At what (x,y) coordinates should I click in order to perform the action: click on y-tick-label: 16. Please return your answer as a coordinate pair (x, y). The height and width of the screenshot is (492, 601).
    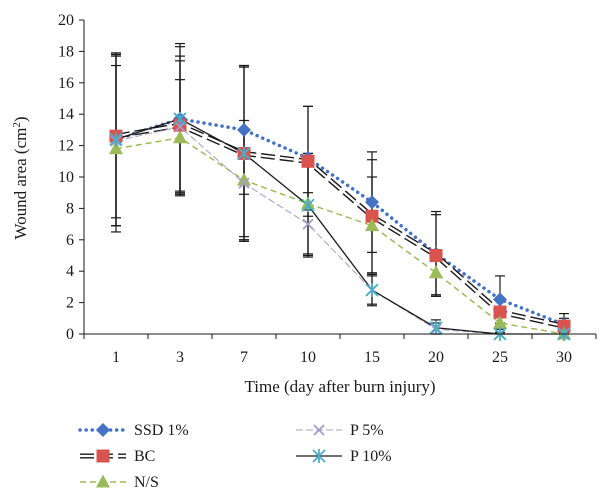
    Looking at the image, I should click on (66, 83).